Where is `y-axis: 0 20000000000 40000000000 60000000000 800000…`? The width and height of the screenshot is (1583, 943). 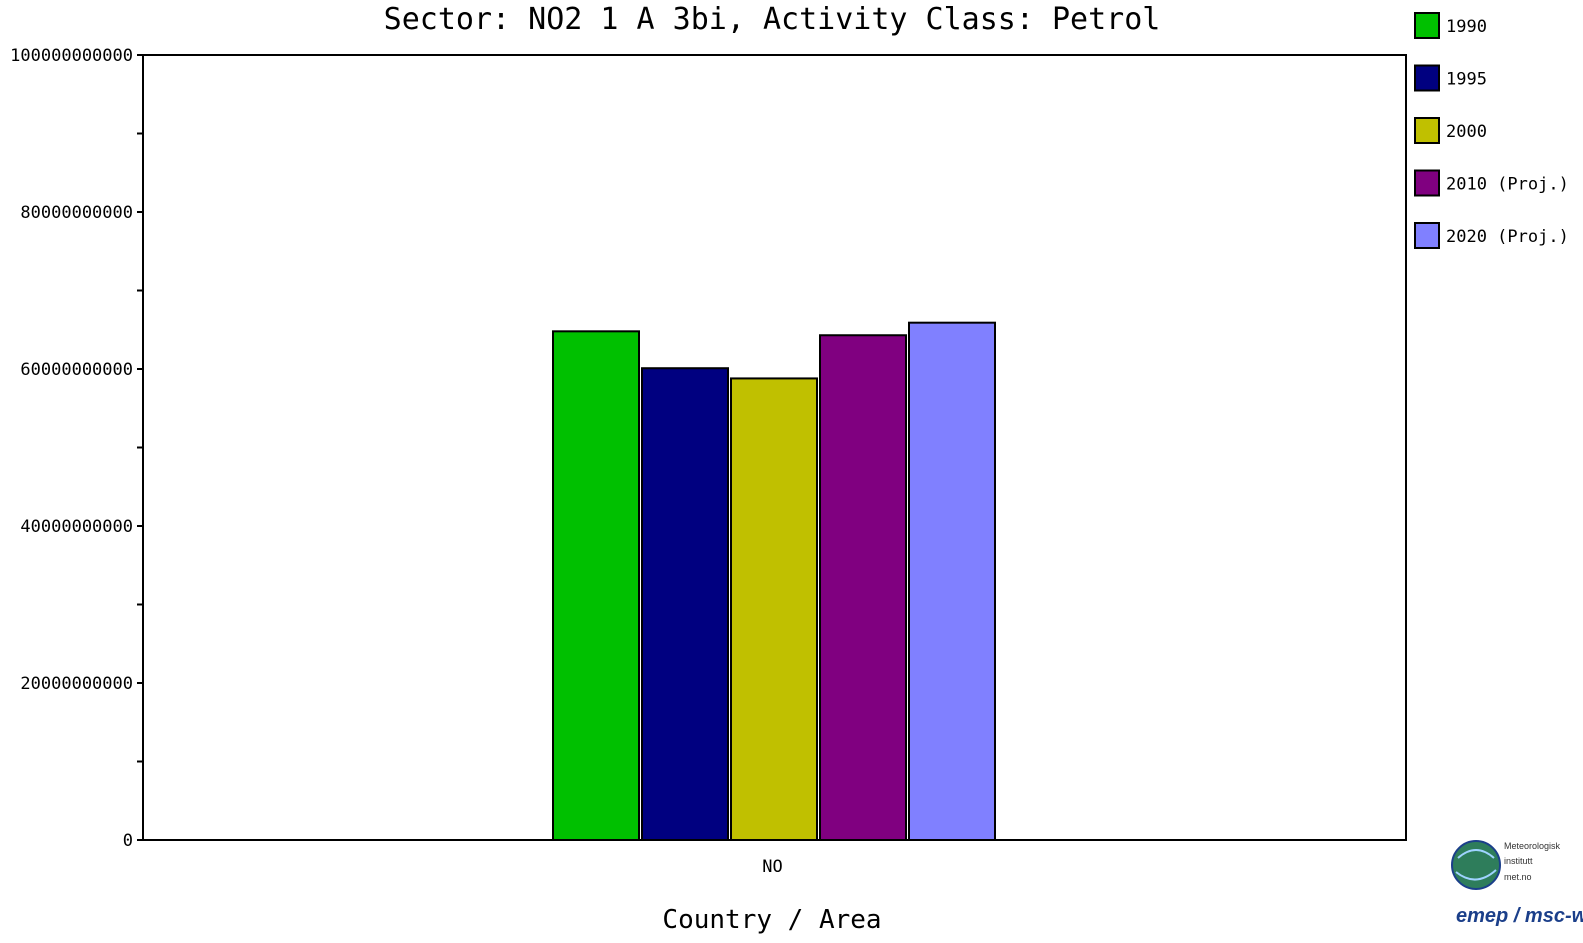
y-axis: 0 20000000000 40000000000 60000000000 800000… is located at coordinates (76, 448).